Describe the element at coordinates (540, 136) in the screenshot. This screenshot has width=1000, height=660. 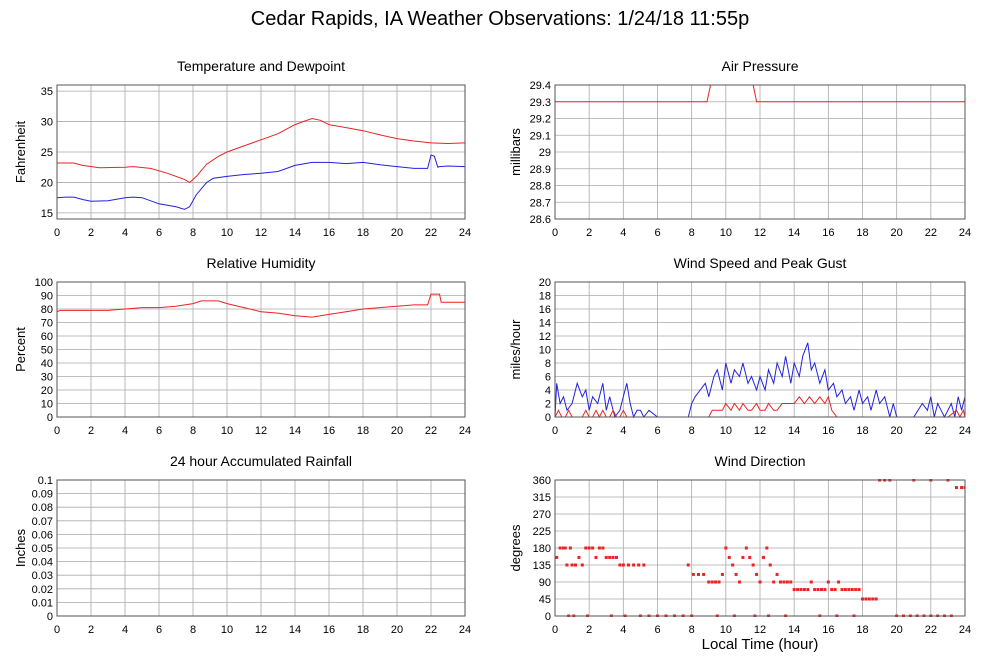
I see `y-tick-label: 29.1` at that location.